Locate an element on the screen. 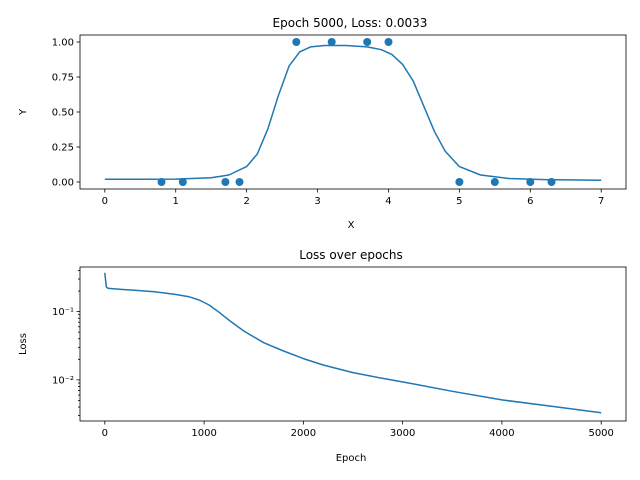 This screenshot has width=640, height=480. fit-y-tick-label: 0.50 is located at coordinates (63, 113).